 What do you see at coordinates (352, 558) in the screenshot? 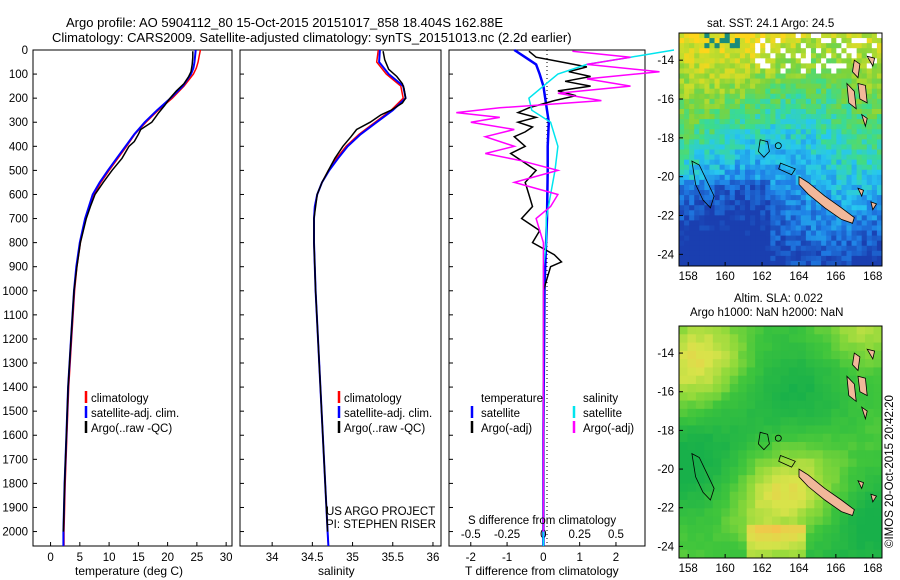
I see `x-tick-label: 35` at bounding box center [352, 558].